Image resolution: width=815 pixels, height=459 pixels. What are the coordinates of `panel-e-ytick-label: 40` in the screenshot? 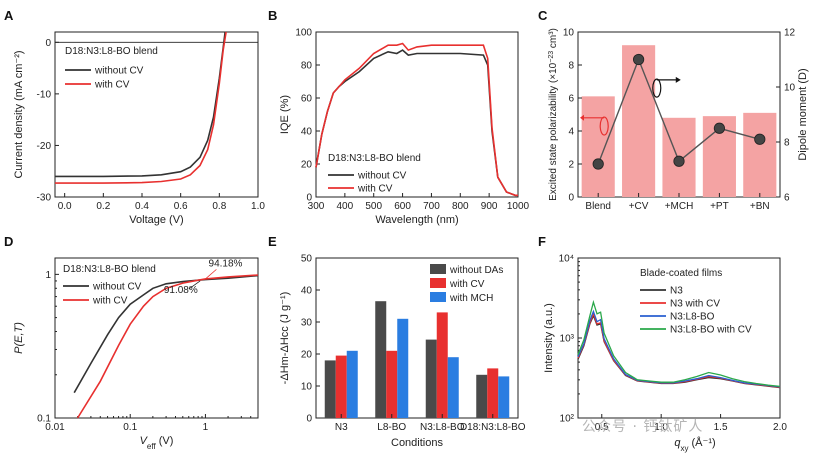 It's located at (307, 291).